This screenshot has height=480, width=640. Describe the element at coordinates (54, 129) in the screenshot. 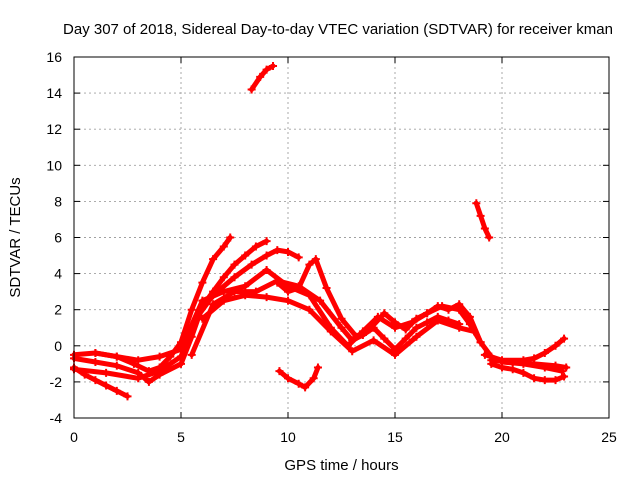

I see `y-tick-label: 12` at that location.